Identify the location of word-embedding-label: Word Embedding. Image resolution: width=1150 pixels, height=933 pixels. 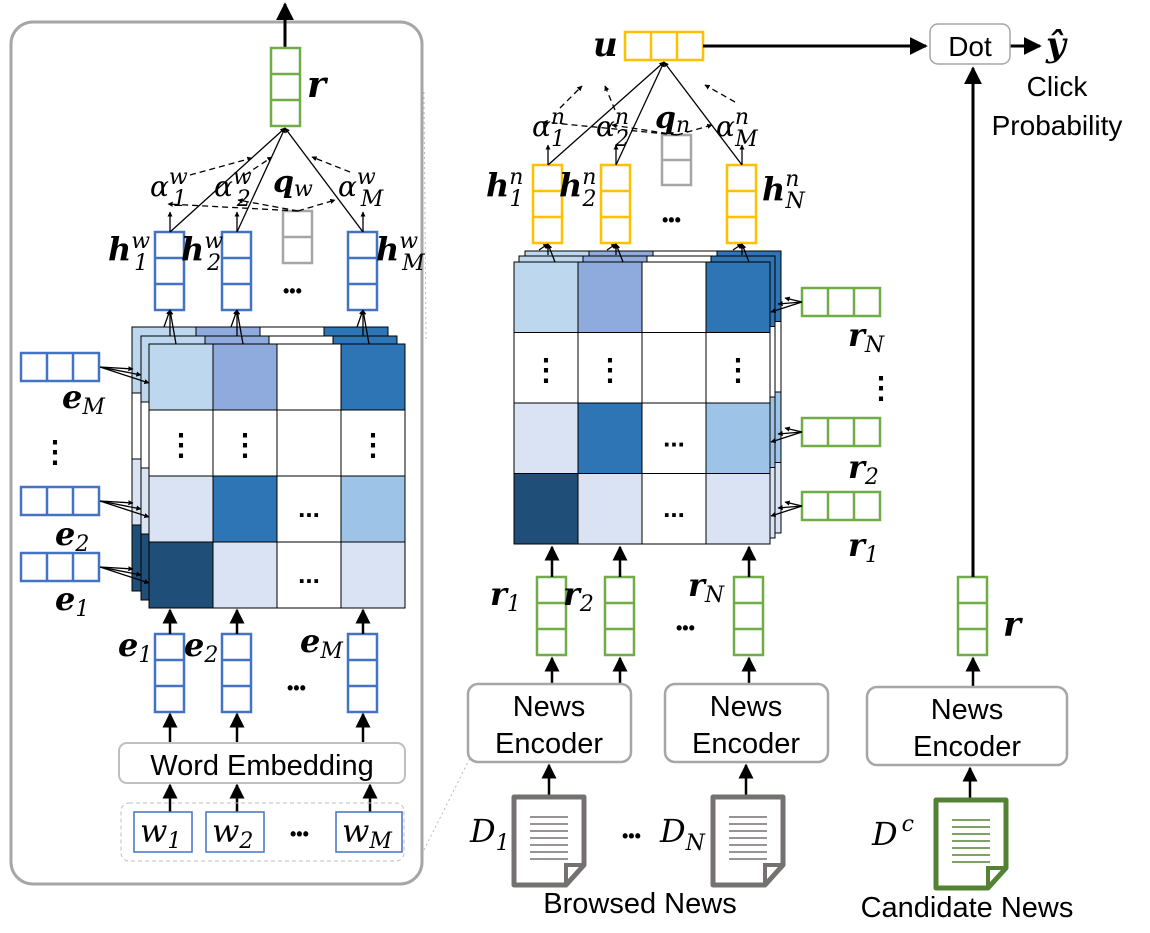
(262, 766).